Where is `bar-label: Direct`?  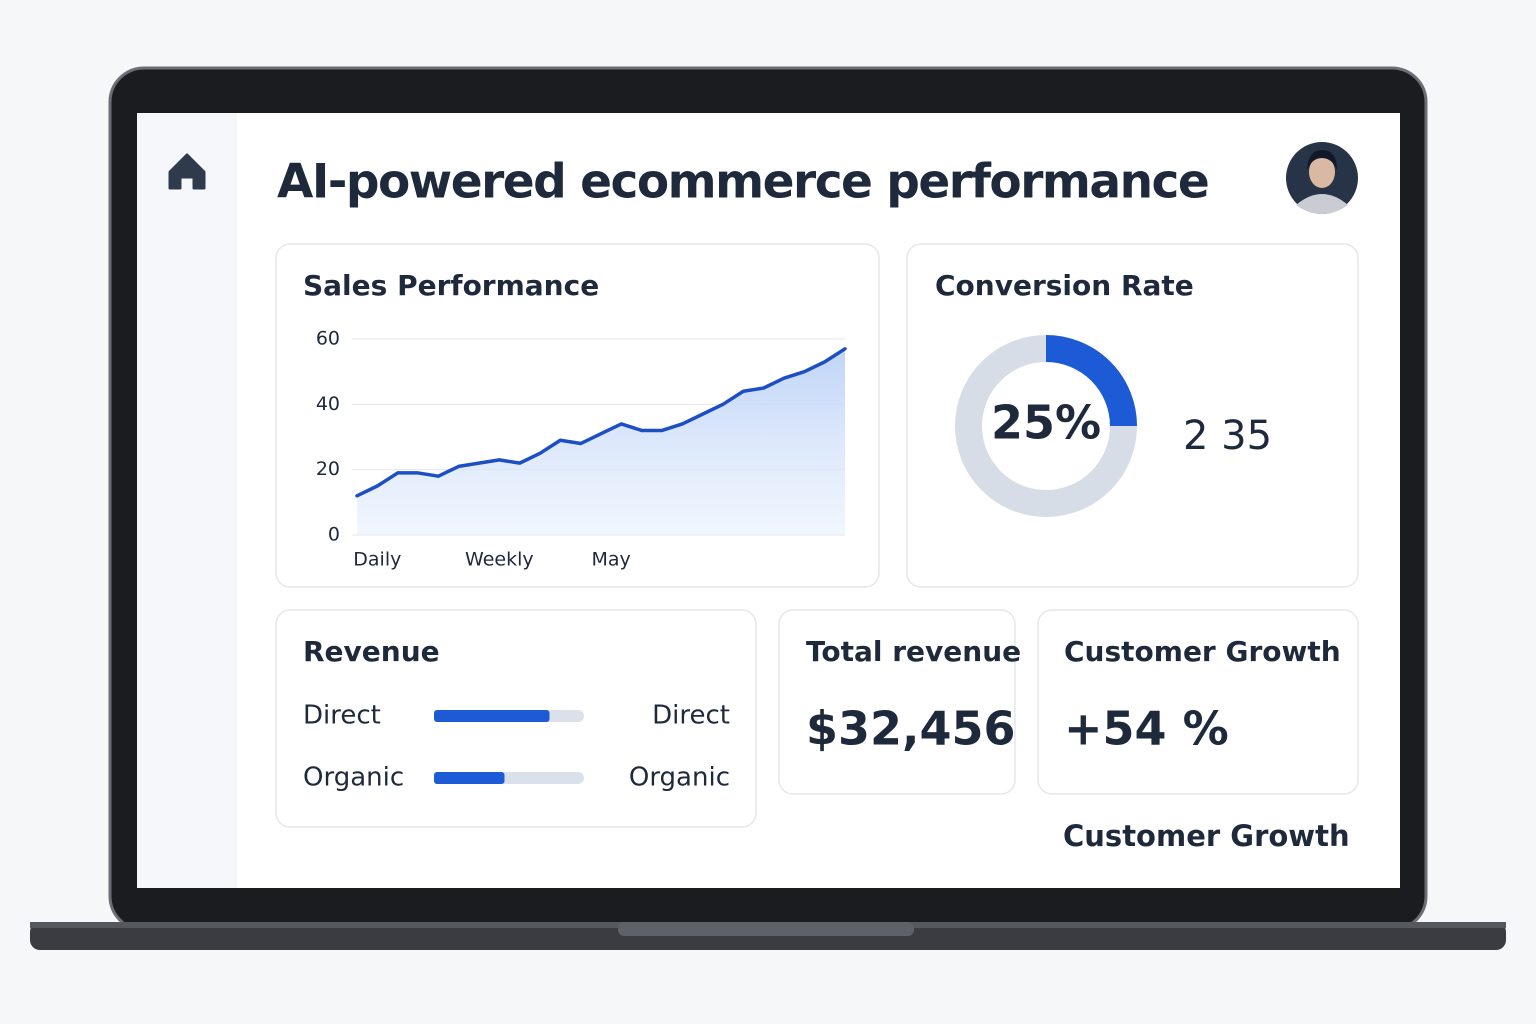
bar-label: Direct is located at coordinates (342, 716).